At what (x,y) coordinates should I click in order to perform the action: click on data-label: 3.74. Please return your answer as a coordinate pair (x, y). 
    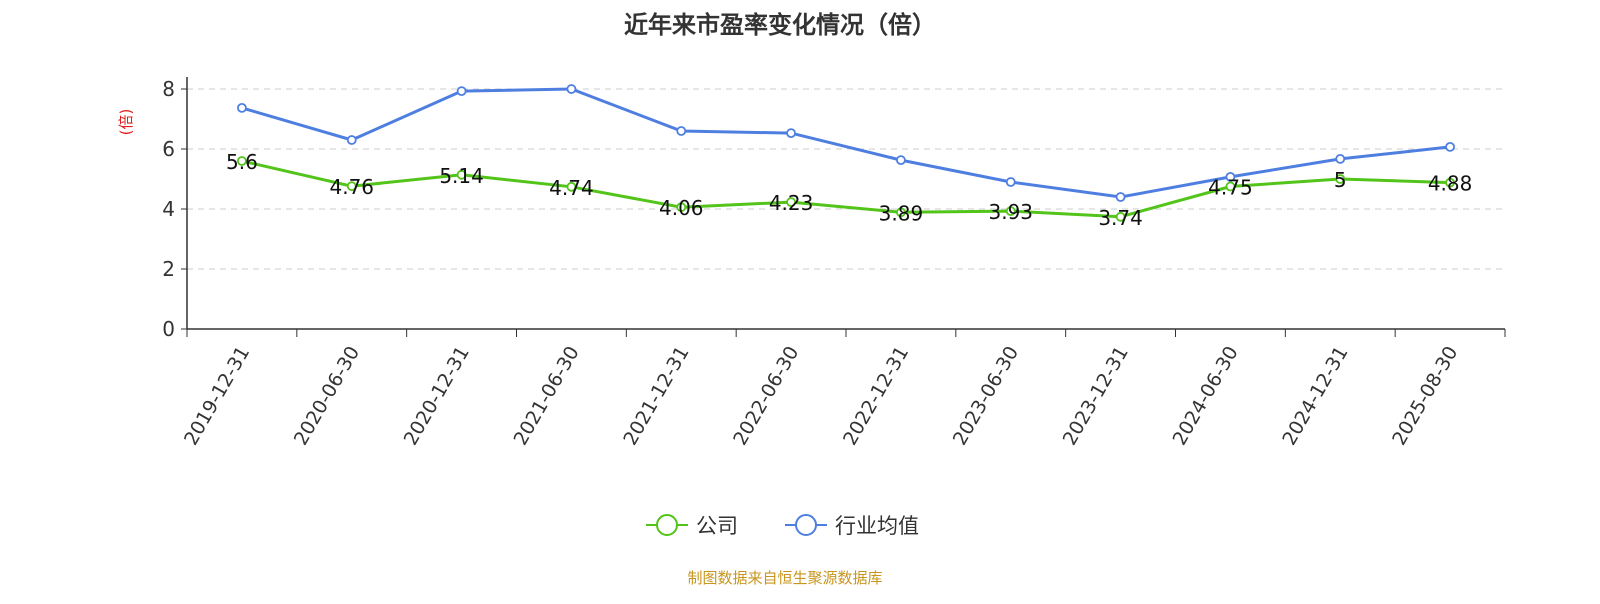
    Looking at the image, I should click on (1120, 218).